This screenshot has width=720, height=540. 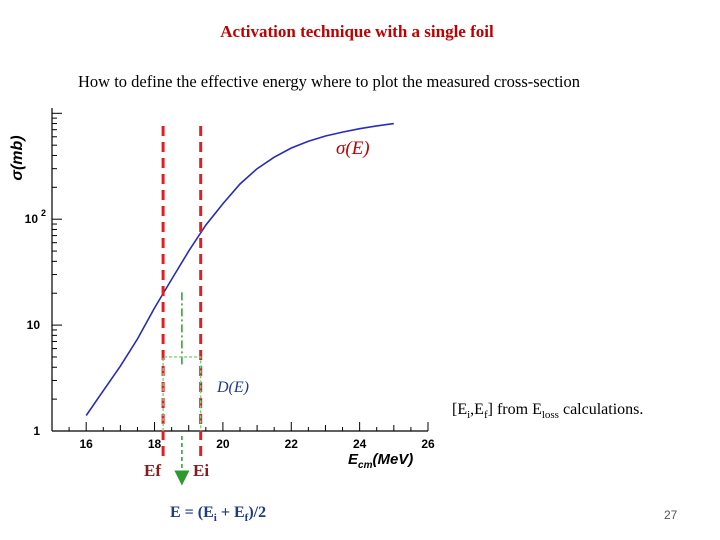 I want to click on page-number: 27, so click(x=671, y=515).